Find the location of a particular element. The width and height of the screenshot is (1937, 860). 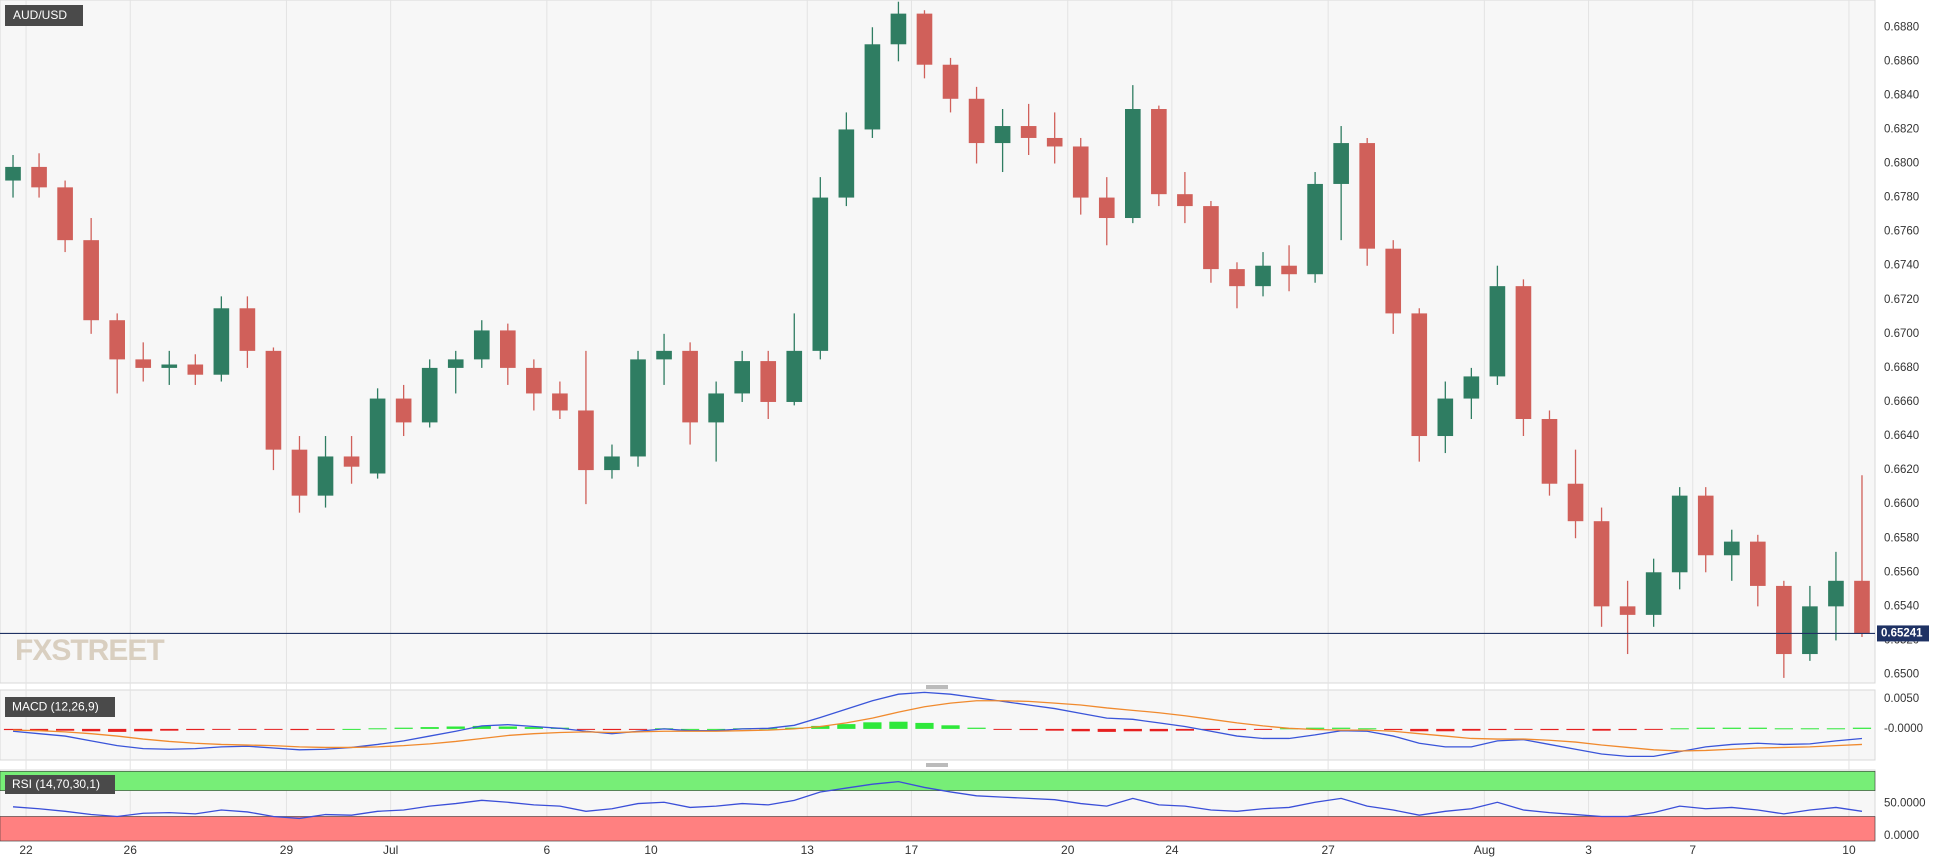

y-tick-label: 0.6680 is located at coordinates (1901, 368).